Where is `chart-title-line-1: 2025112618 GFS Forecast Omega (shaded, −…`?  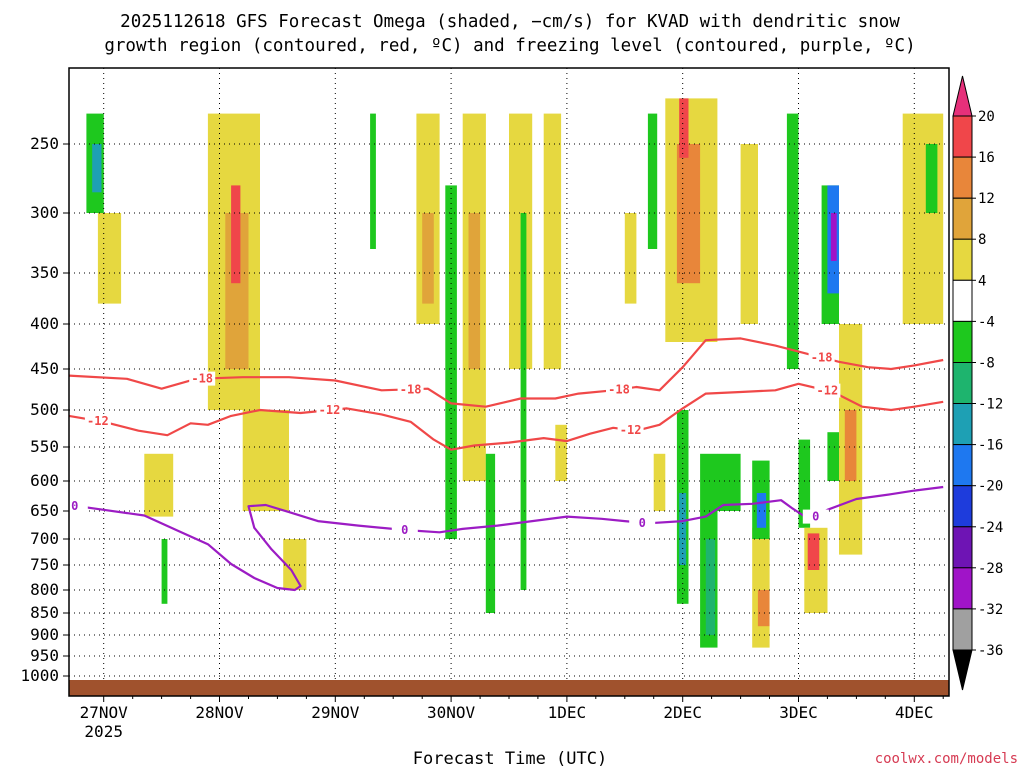
chart-title-line-1: 2025112618 GFS Forecast Omega (shaded, −… is located at coordinates (510, 22).